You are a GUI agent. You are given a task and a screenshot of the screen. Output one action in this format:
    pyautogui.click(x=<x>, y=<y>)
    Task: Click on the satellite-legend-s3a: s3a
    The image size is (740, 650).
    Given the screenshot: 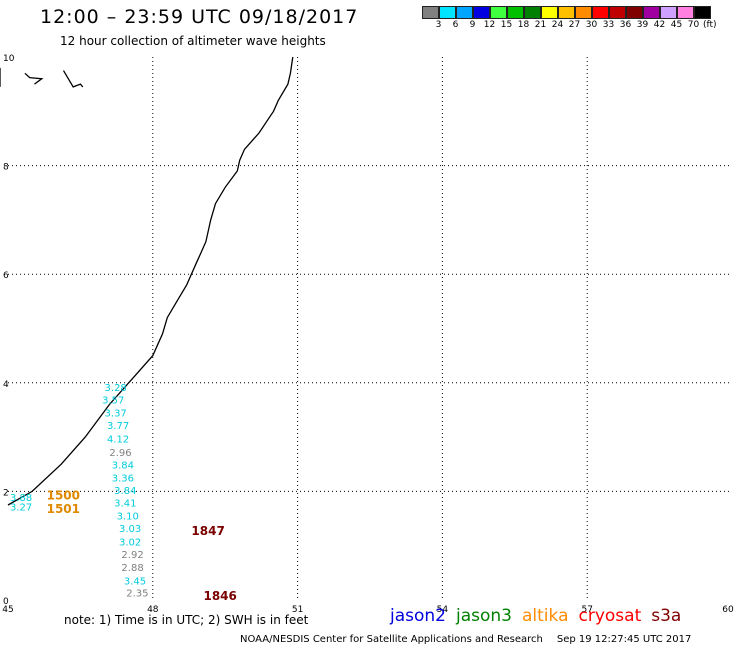 What is the action you would take?
    pyautogui.click(x=666, y=616)
    